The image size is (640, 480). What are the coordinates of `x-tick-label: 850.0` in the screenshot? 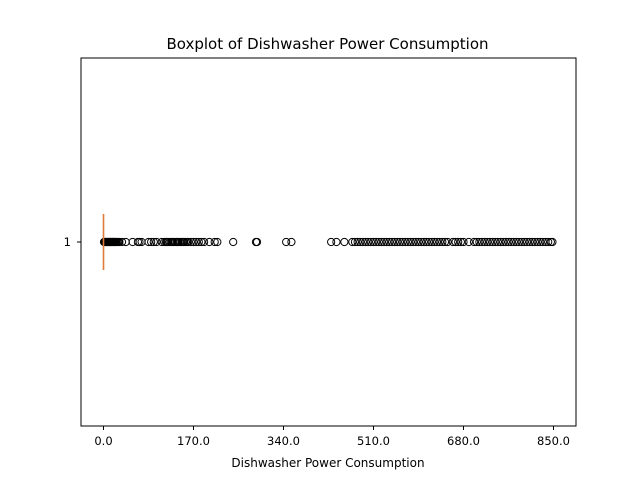 It's located at (553, 441).